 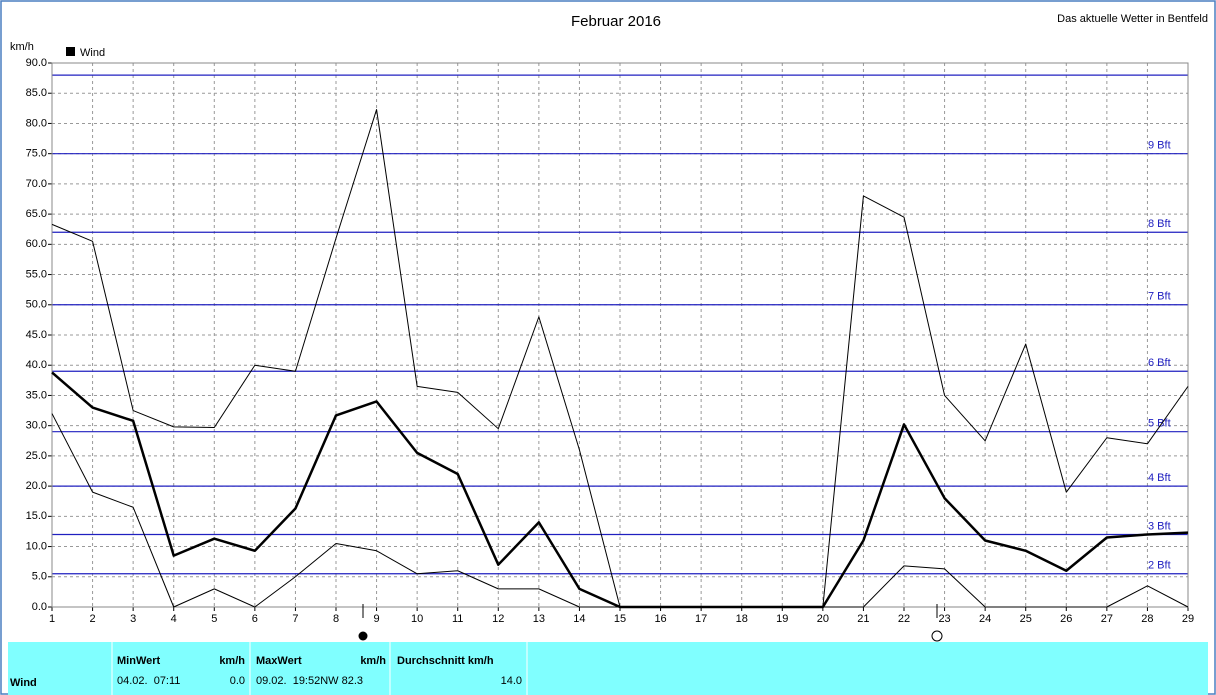 I want to click on y-tick-label: 55.0, so click(x=36, y=274).